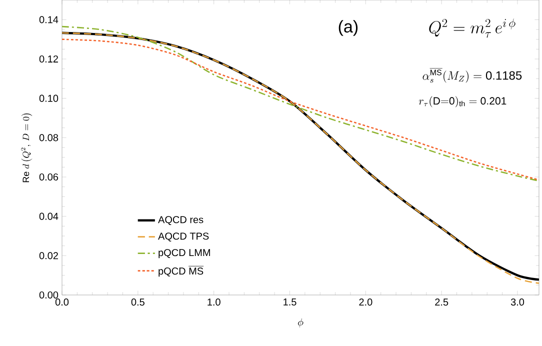 The height and width of the screenshot is (346, 542). What do you see at coordinates (517, 302) in the screenshot?
I see `x-tick-label: 3.0` at bounding box center [517, 302].